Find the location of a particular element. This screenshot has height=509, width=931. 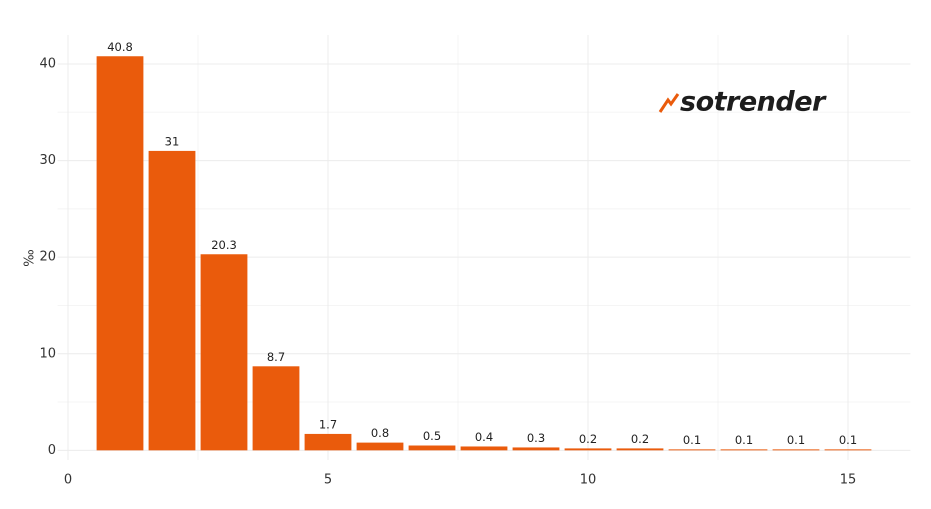

logo-icon is located at coordinates (669, 103).